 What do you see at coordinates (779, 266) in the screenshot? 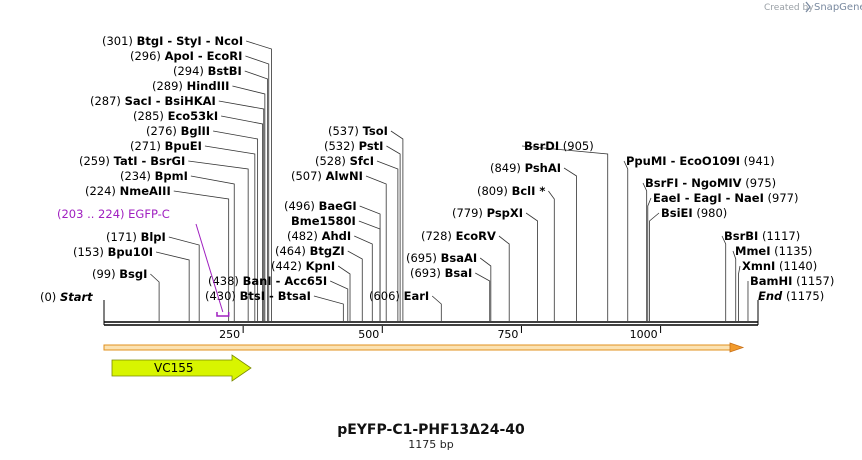
I see `site-label-40: XmnI (1140)` at bounding box center [779, 266].